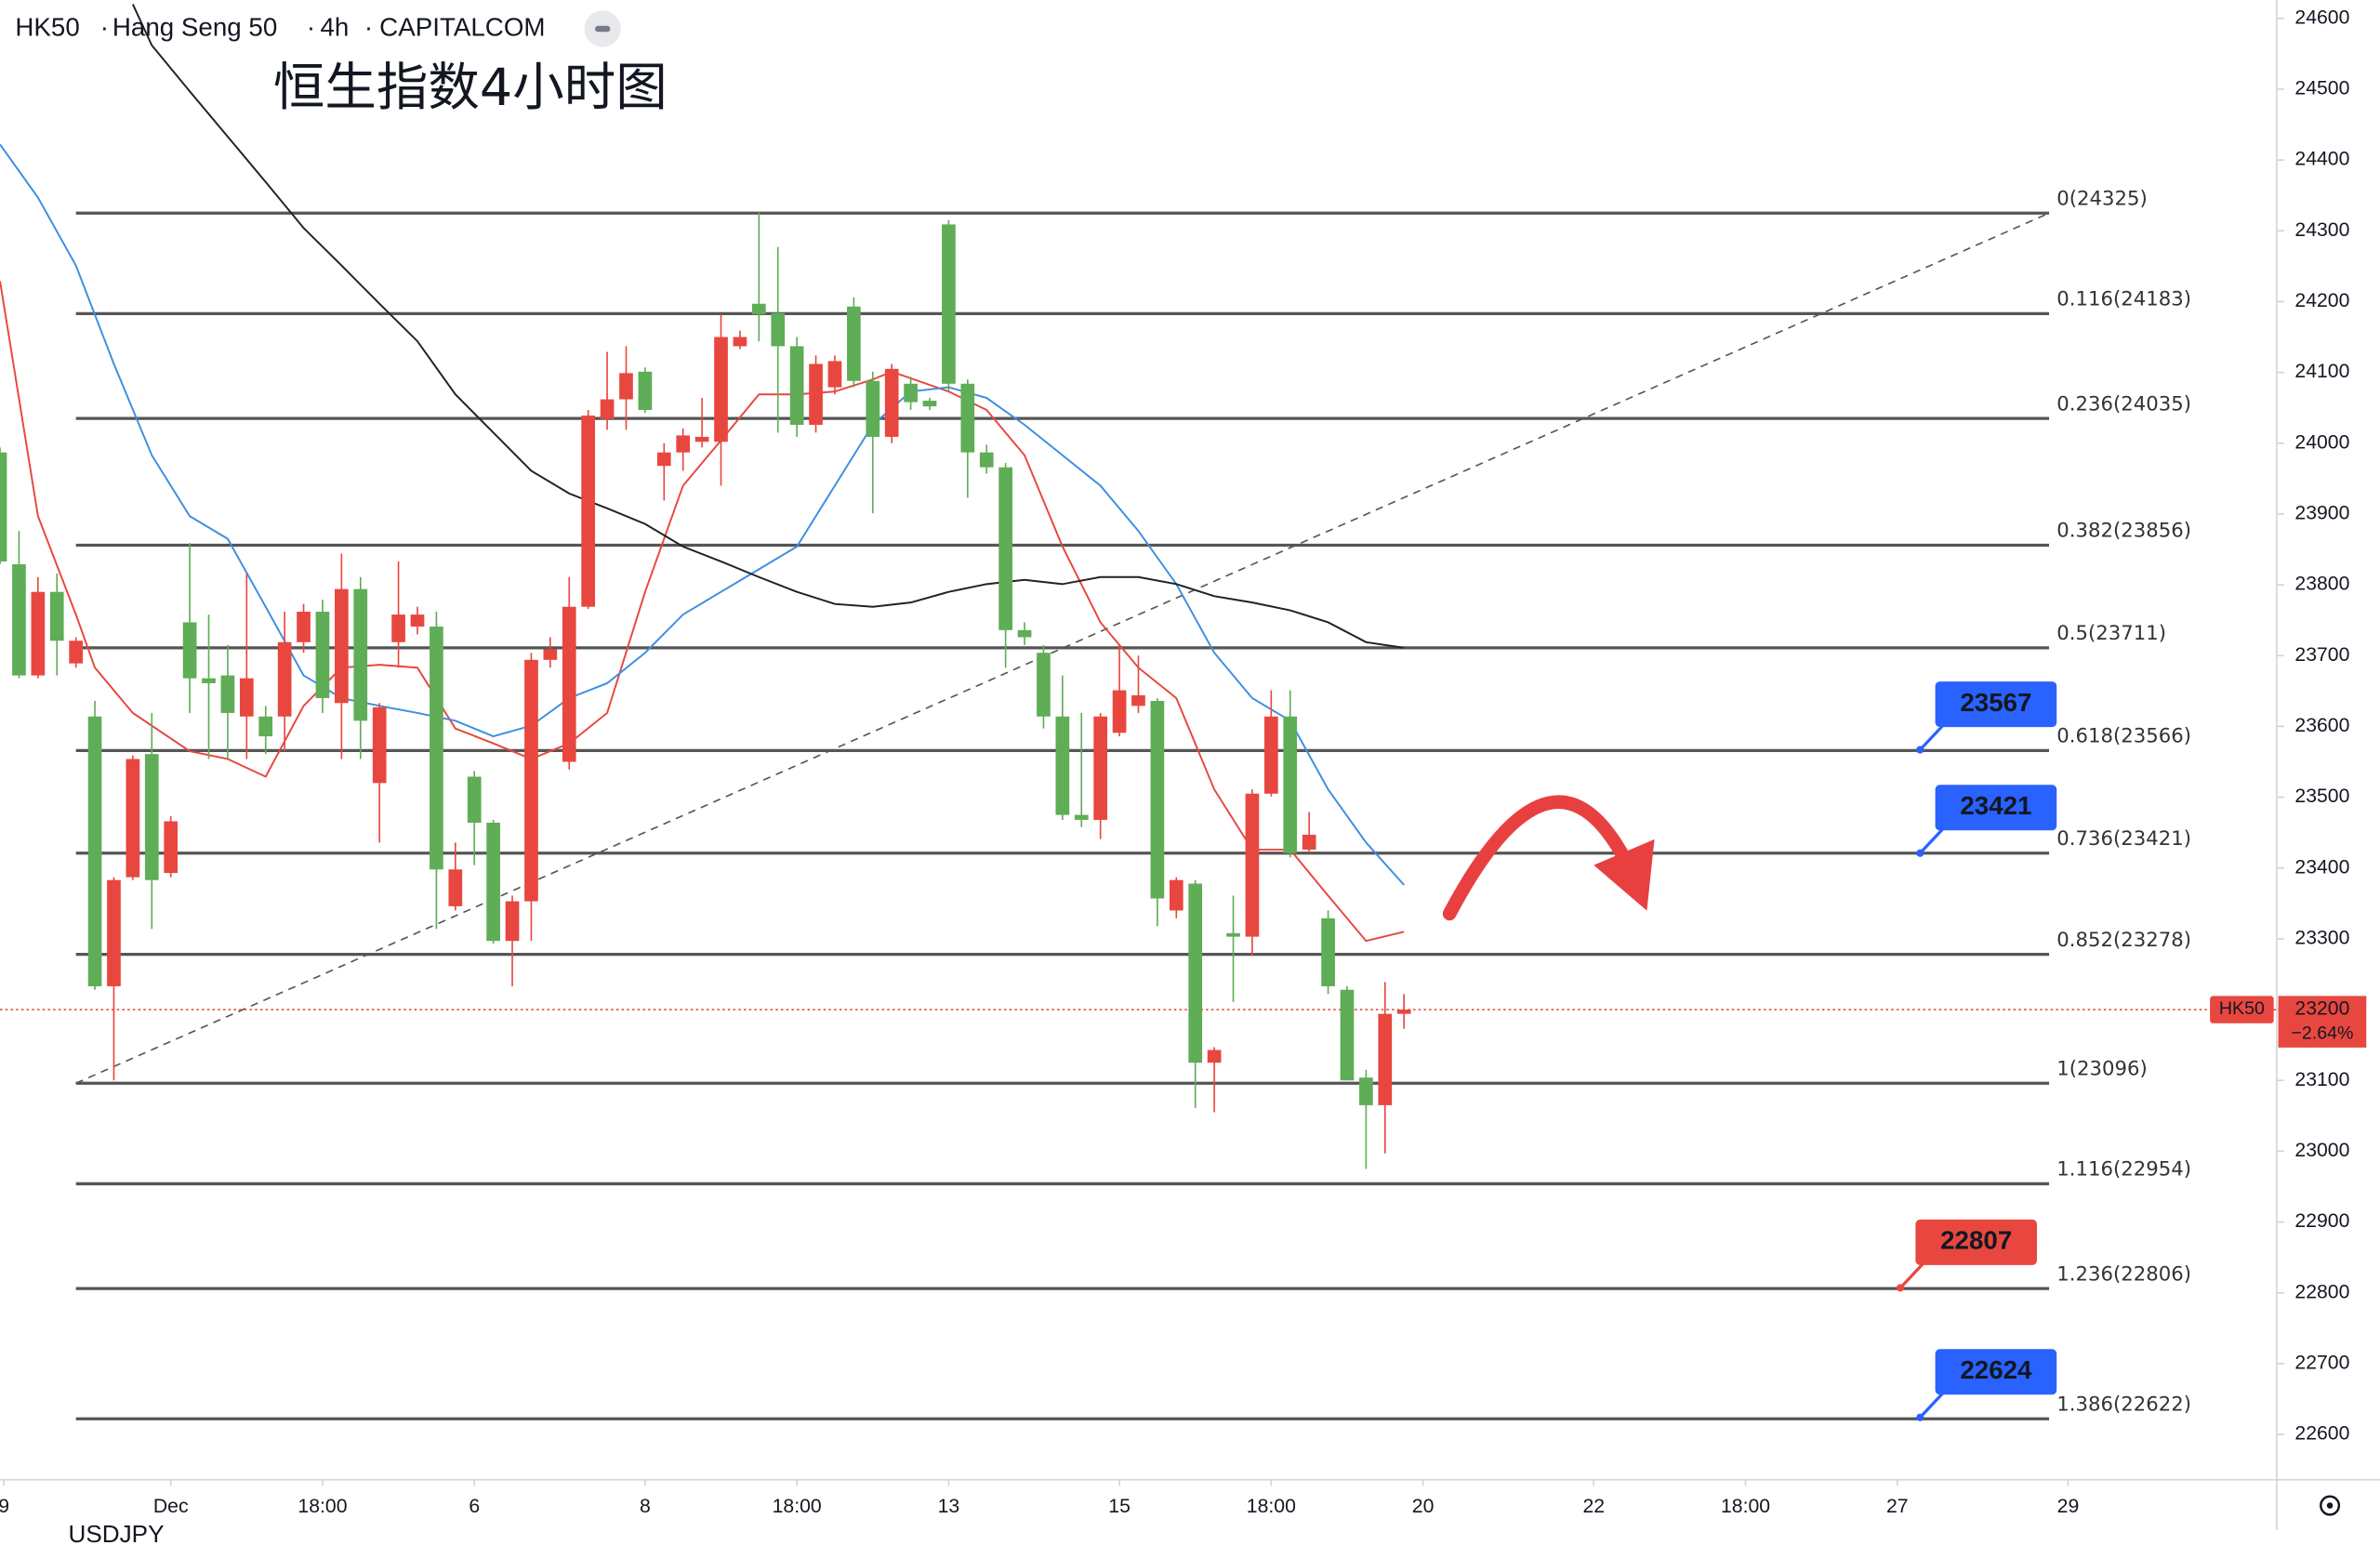 This screenshot has height=1545, width=2380. Describe the element at coordinates (2123, 736) in the screenshot. I see `fib-label: 0.618(23566)` at that location.